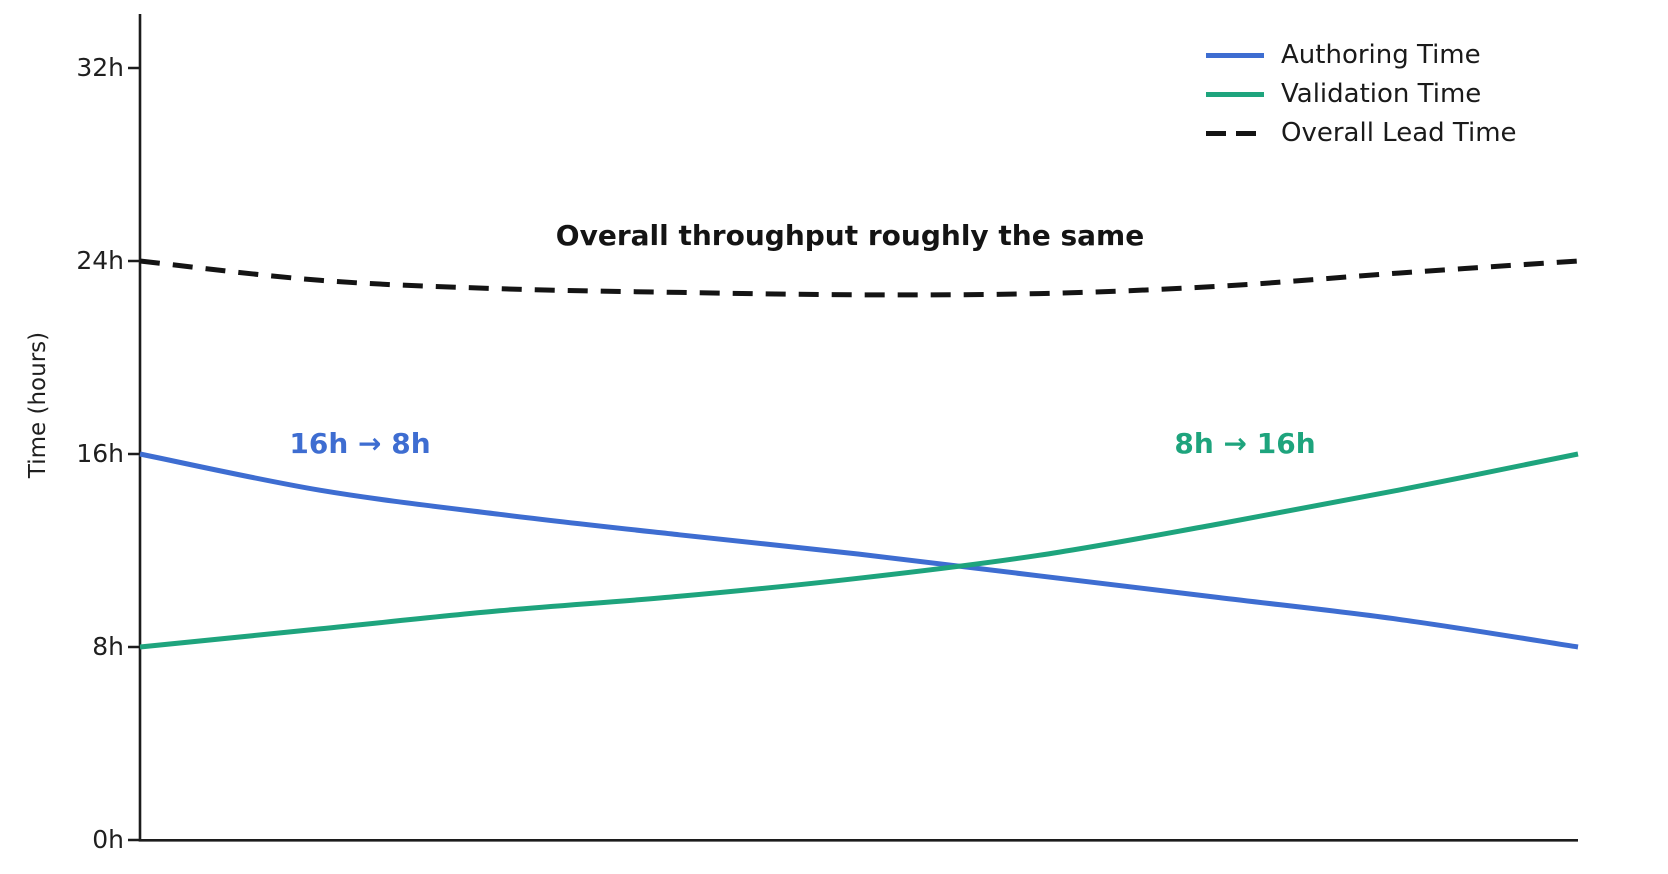 Image resolution: width=1668 pixels, height=874 pixels. I want to click on y-tick-label-32h: 32h, so click(100, 67).